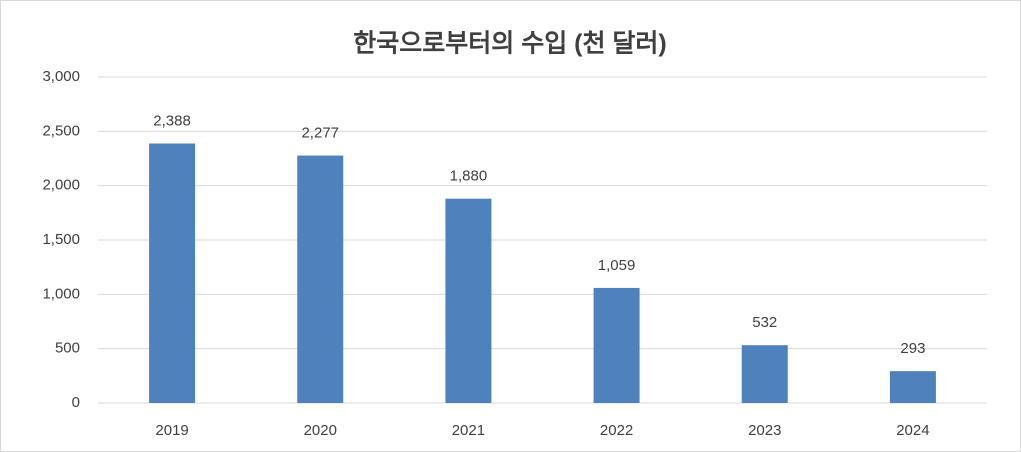 The height and width of the screenshot is (452, 1021). Describe the element at coordinates (61, 76) in the screenshot. I see `y-tick-label: 3,000` at that location.